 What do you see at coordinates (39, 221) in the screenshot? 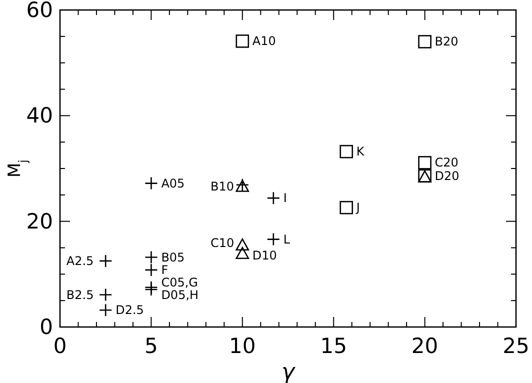
I see `y-tick-label: 20` at bounding box center [39, 221].